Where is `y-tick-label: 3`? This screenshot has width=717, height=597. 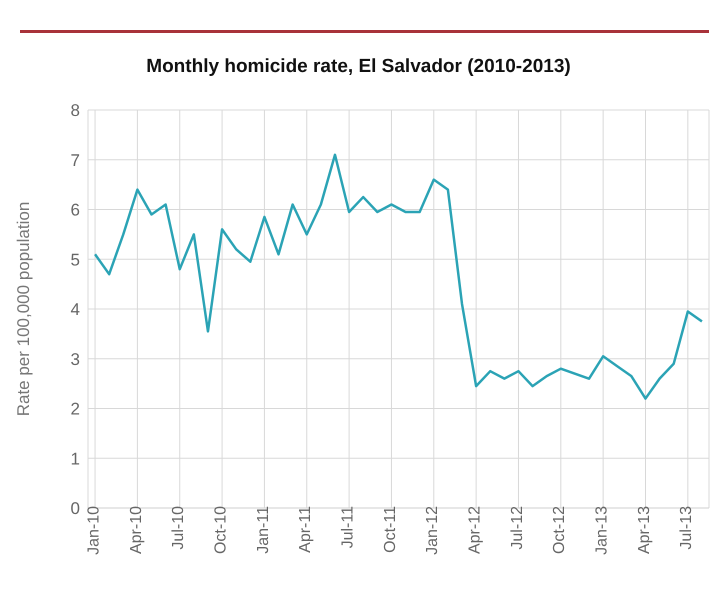
y-tick-label: 3 is located at coordinates (75, 359).